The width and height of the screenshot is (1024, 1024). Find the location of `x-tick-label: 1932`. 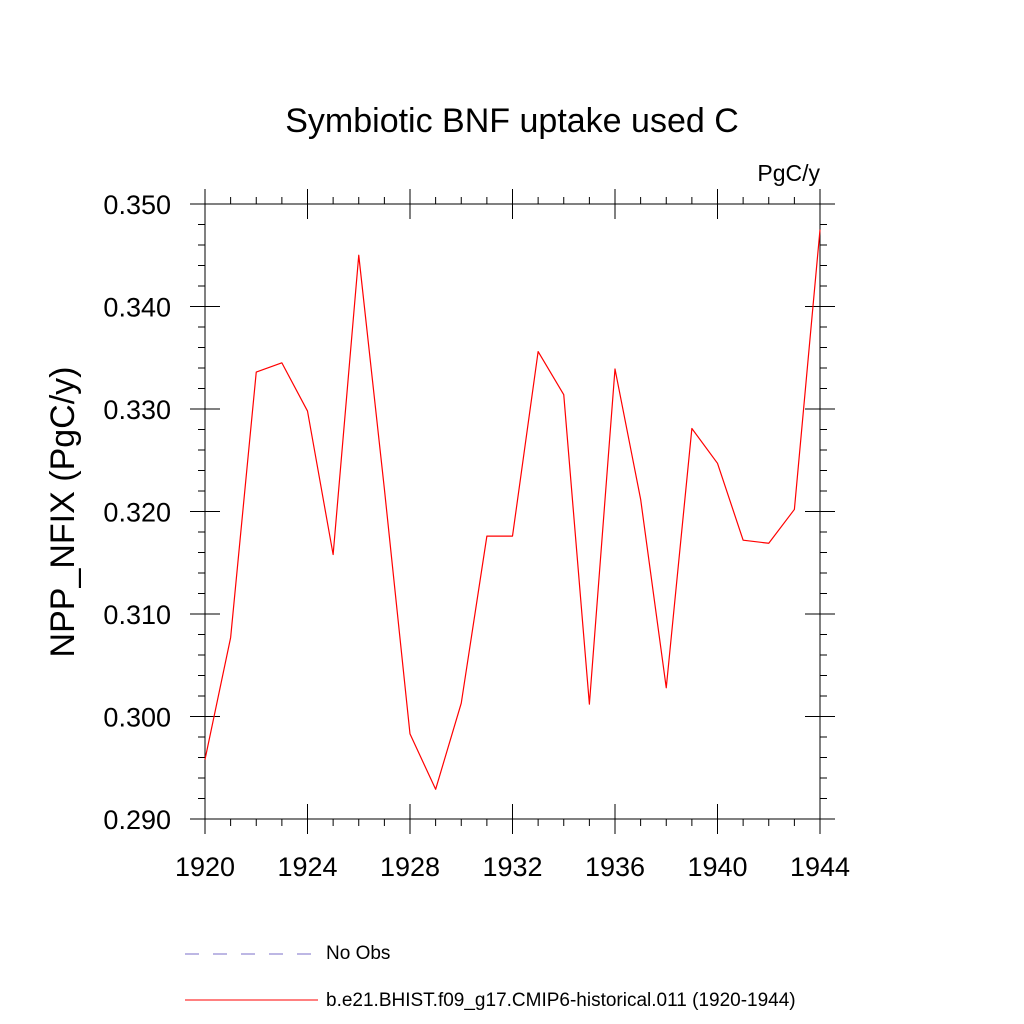

x-tick-label: 1932 is located at coordinates (512, 867).